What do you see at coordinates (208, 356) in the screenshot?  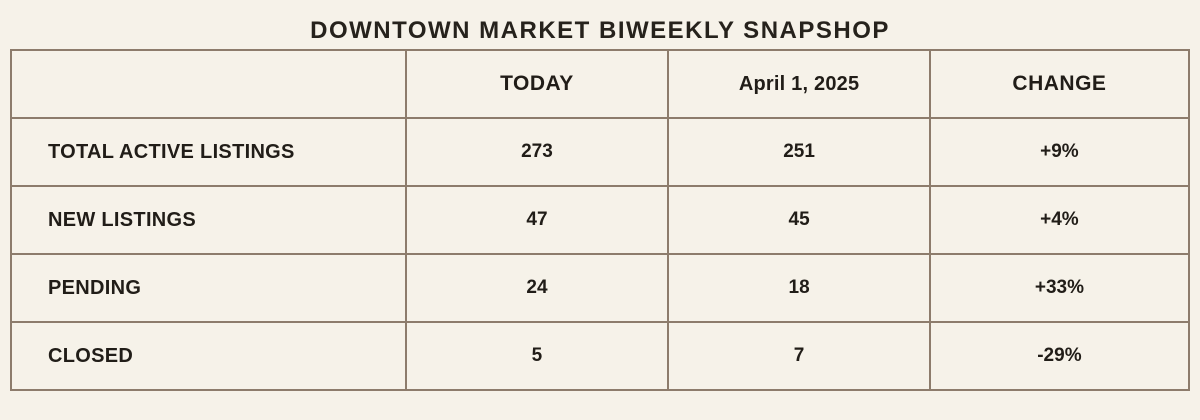 I see `row-label: CLOSED` at bounding box center [208, 356].